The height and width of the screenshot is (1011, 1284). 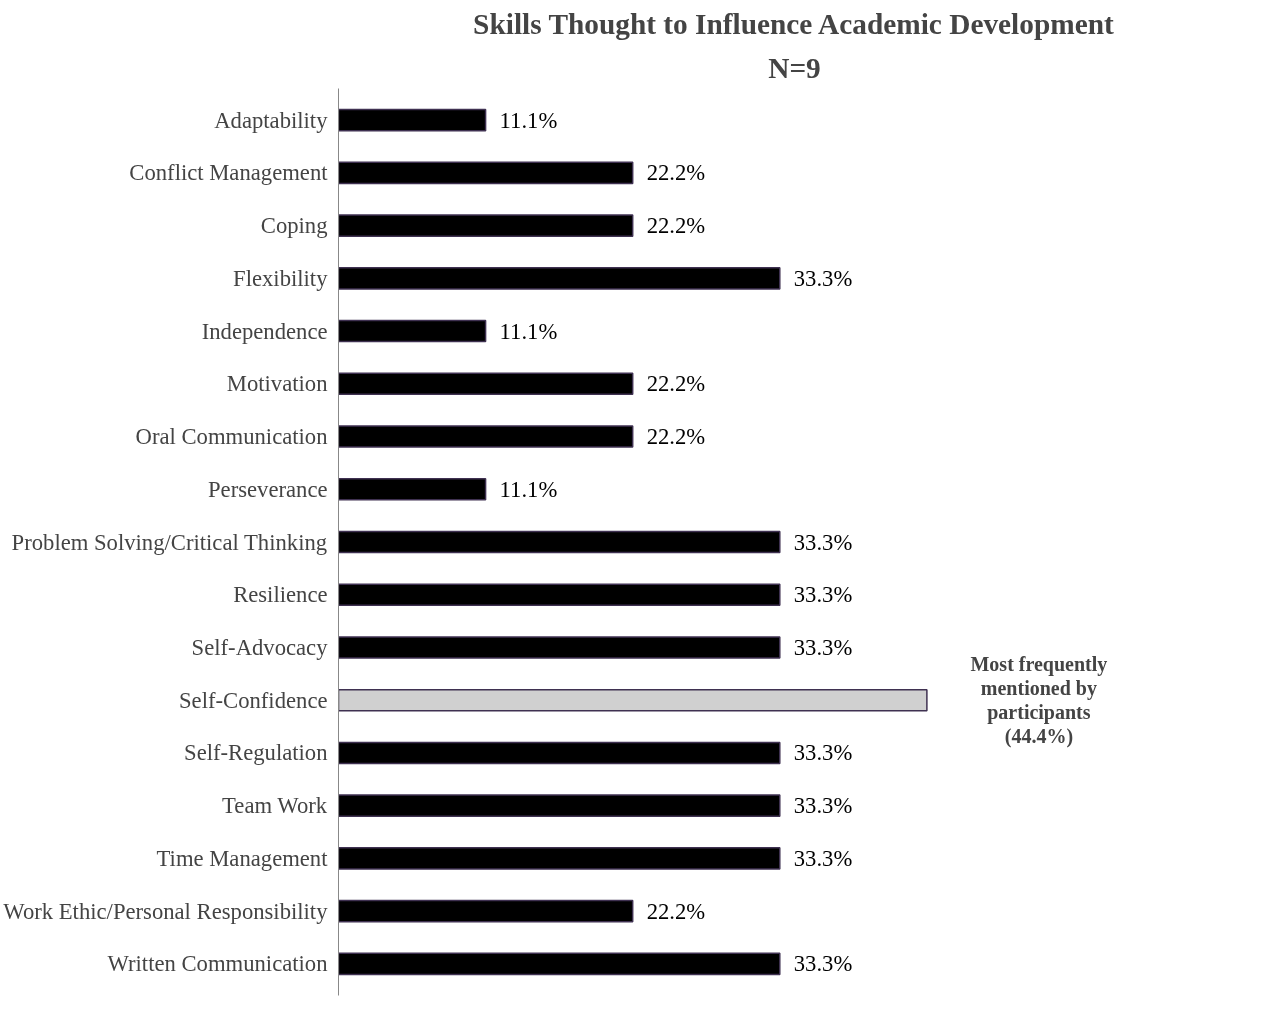 What do you see at coordinates (166, 911) in the screenshot?
I see `y-tick-label: Work Ethic/Personal Responsibility` at bounding box center [166, 911].